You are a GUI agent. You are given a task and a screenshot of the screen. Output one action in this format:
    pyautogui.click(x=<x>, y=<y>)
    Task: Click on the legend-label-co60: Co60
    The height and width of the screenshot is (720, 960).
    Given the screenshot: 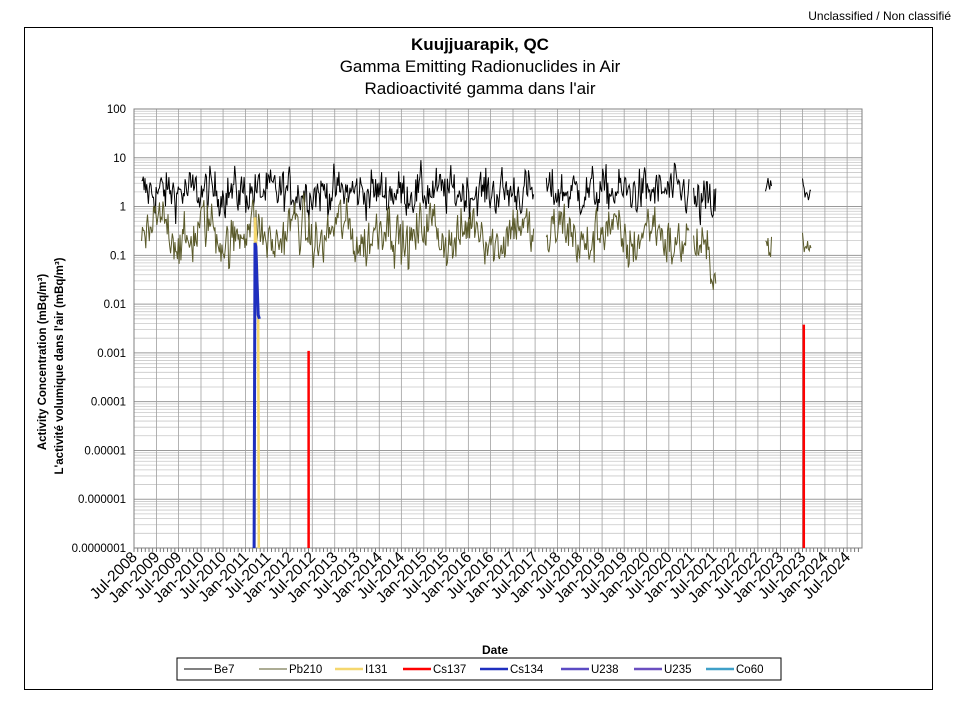 What is the action you would take?
    pyautogui.click(x=750, y=670)
    